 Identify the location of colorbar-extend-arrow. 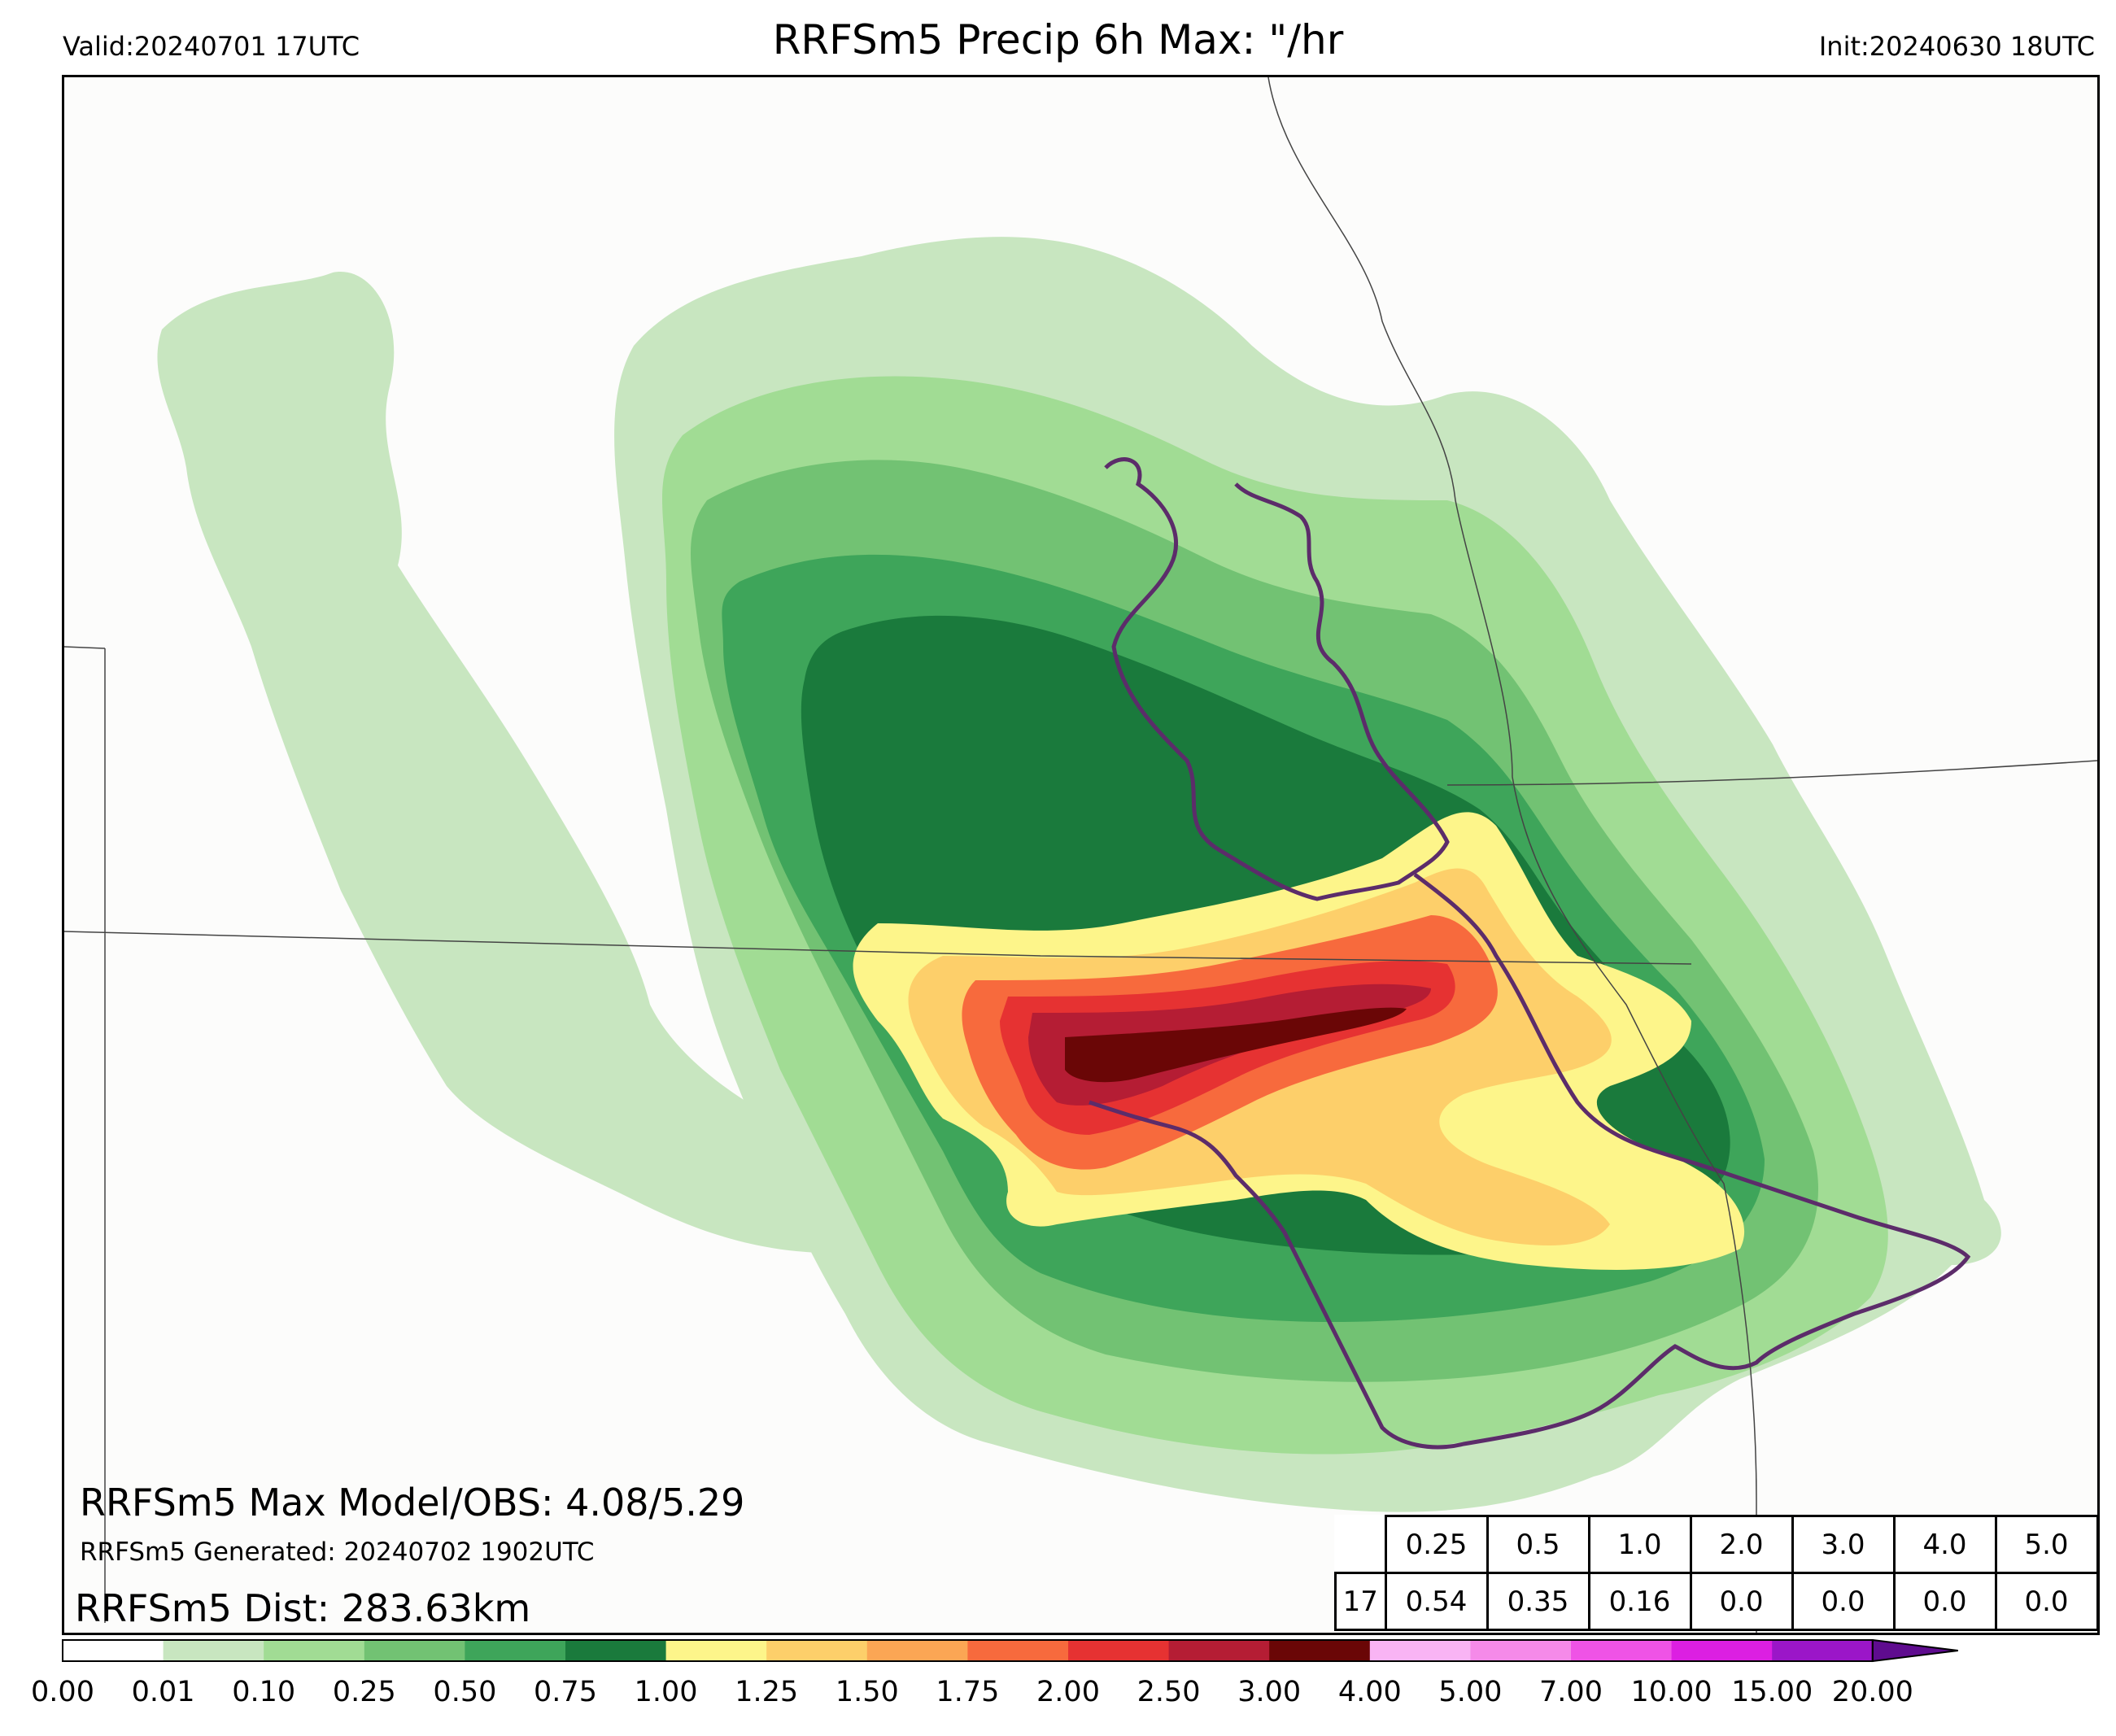
(1914, 1650).